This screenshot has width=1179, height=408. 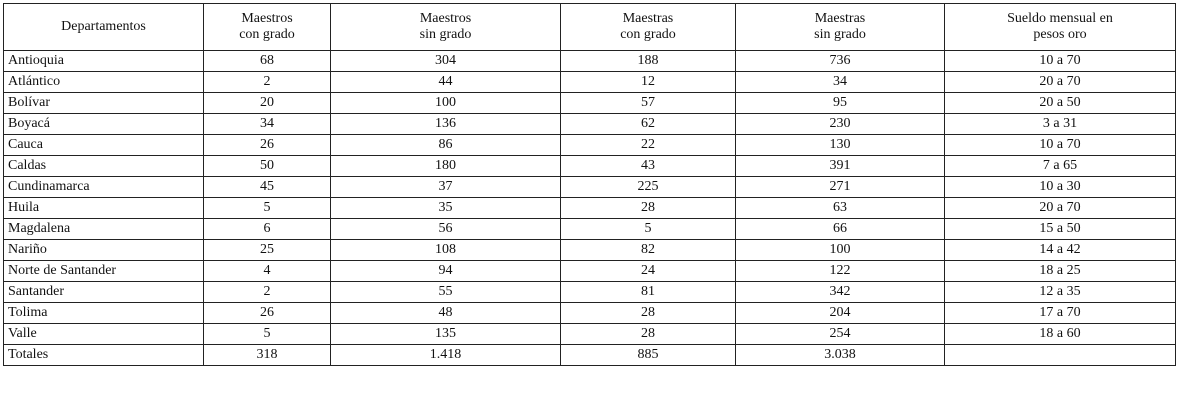 I want to click on table-row: Totales 318 1.418 885 3.038, so click(x=589, y=355).